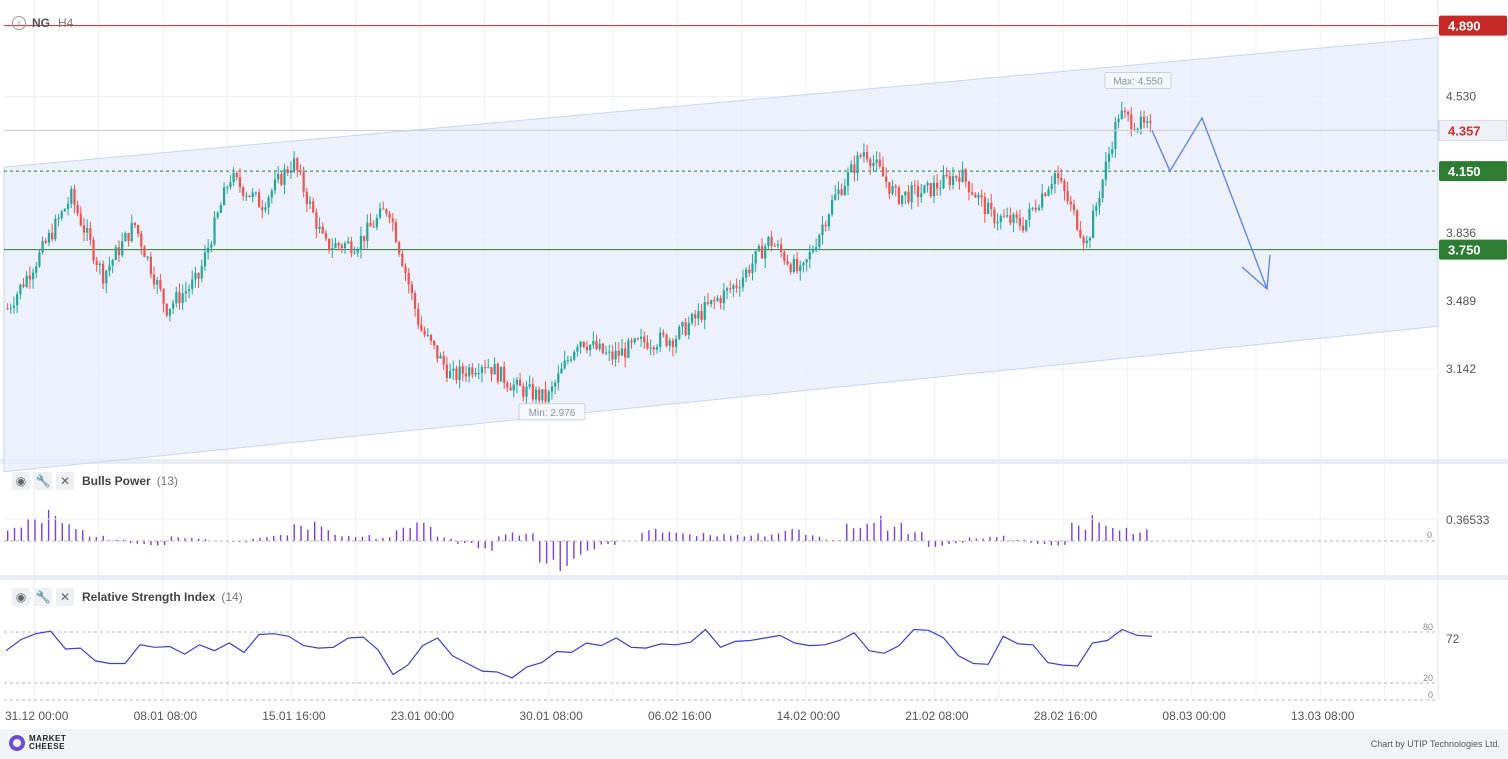 The width and height of the screenshot is (1508, 759). What do you see at coordinates (66, 23) in the screenshot?
I see `timeframe-label: H4` at bounding box center [66, 23].